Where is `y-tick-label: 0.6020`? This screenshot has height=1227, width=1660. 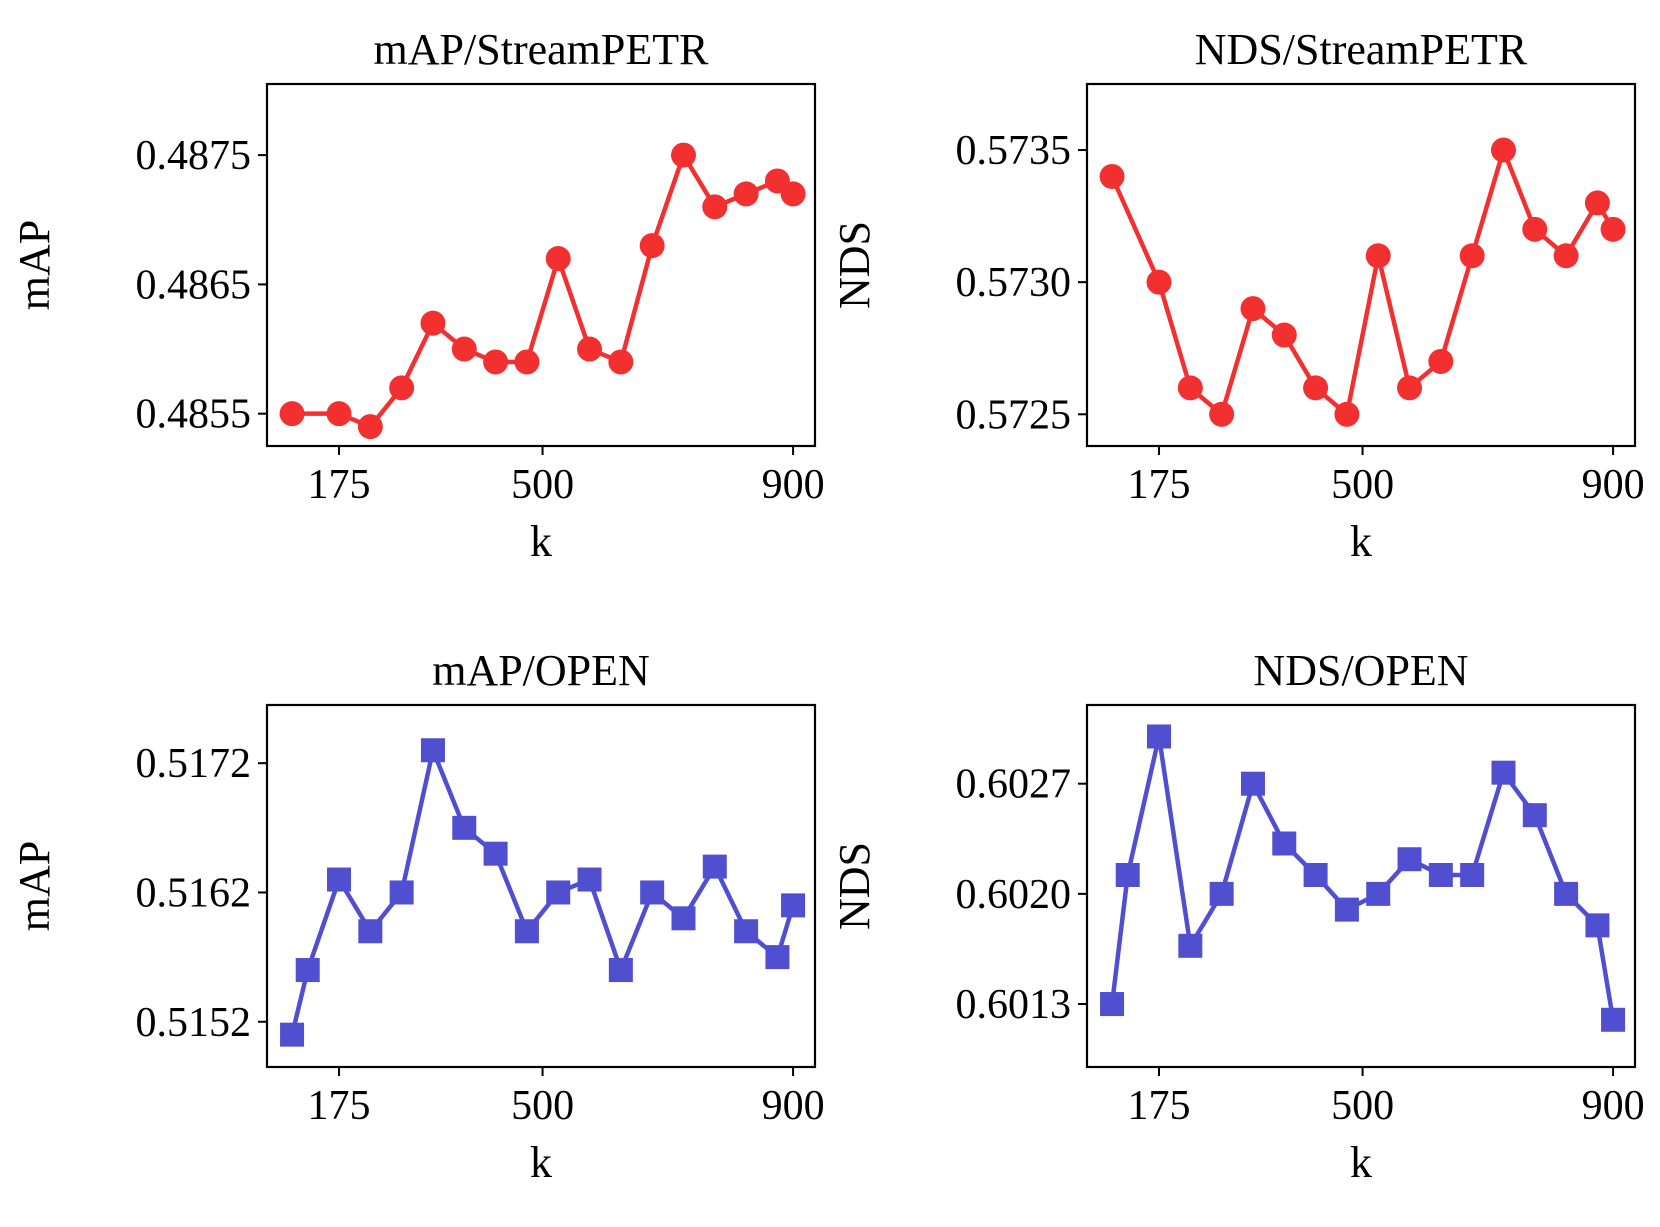 y-tick-label: 0.6020 is located at coordinates (1014, 895).